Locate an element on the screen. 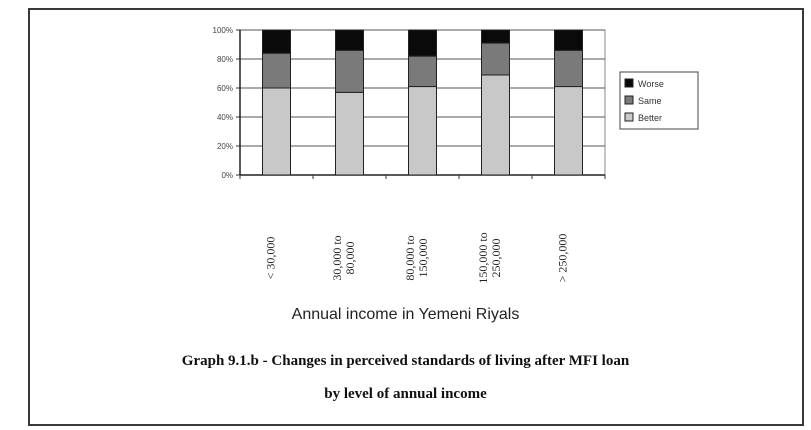 This screenshot has height=430, width=811. x-tick-label: 30,000 to80,000 is located at coordinates (343, 257).